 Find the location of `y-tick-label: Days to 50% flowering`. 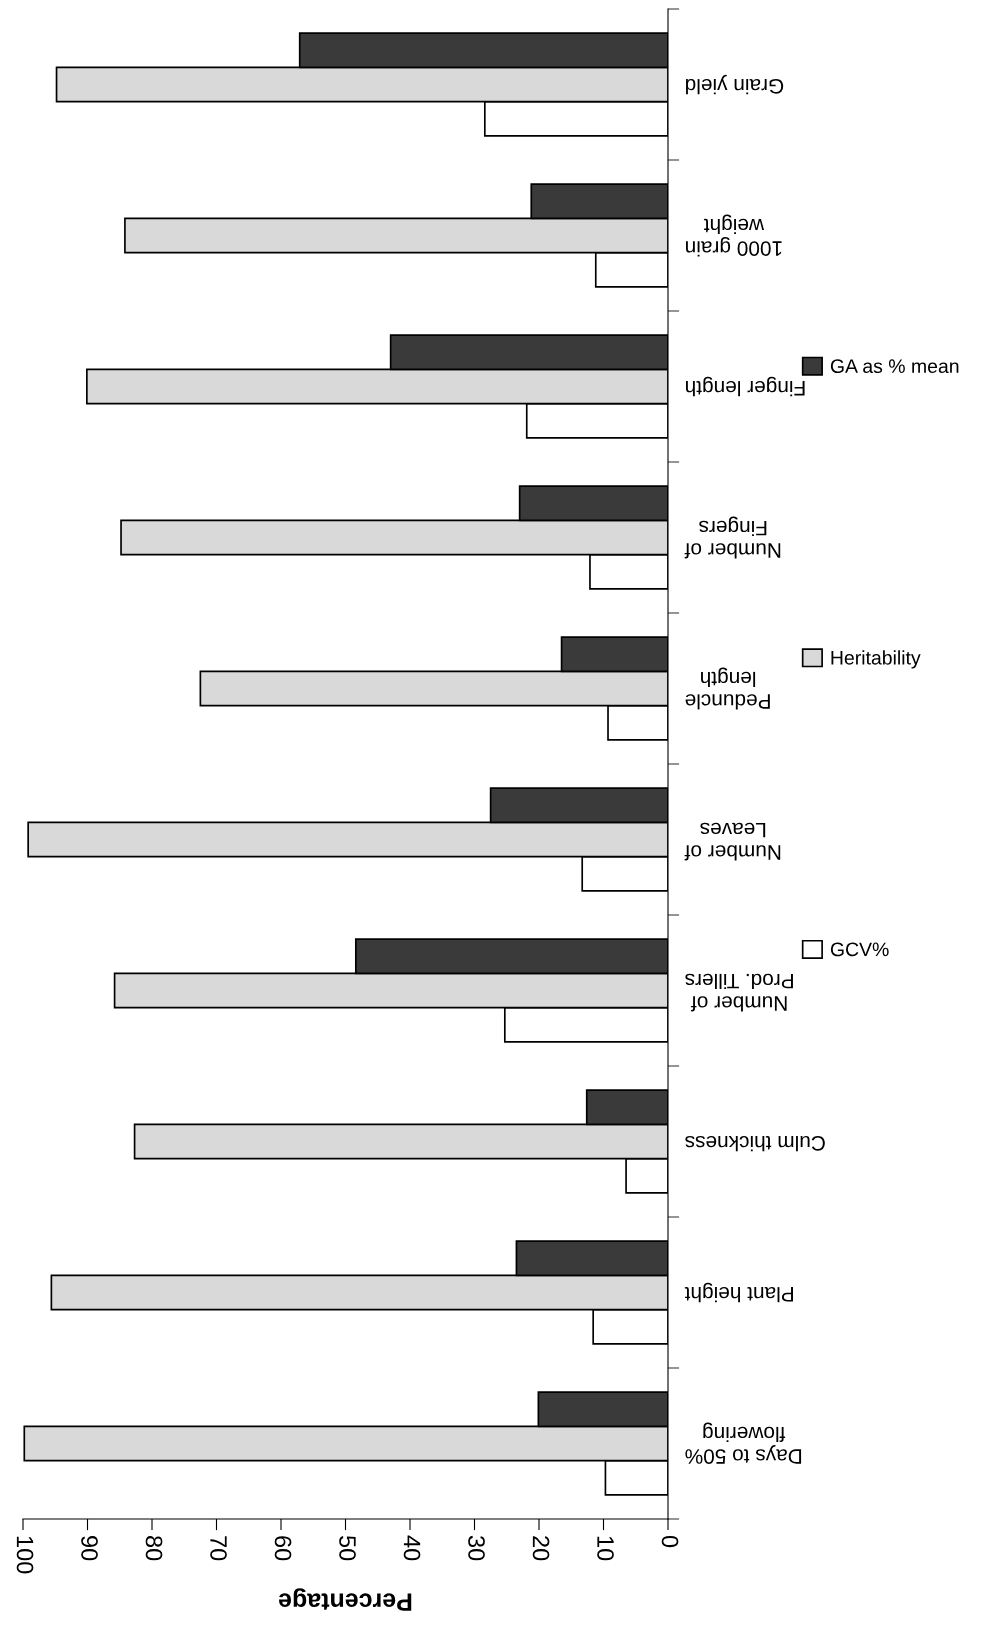

y-tick-label: Days to 50% flowering is located at coordinates (743, 1443).